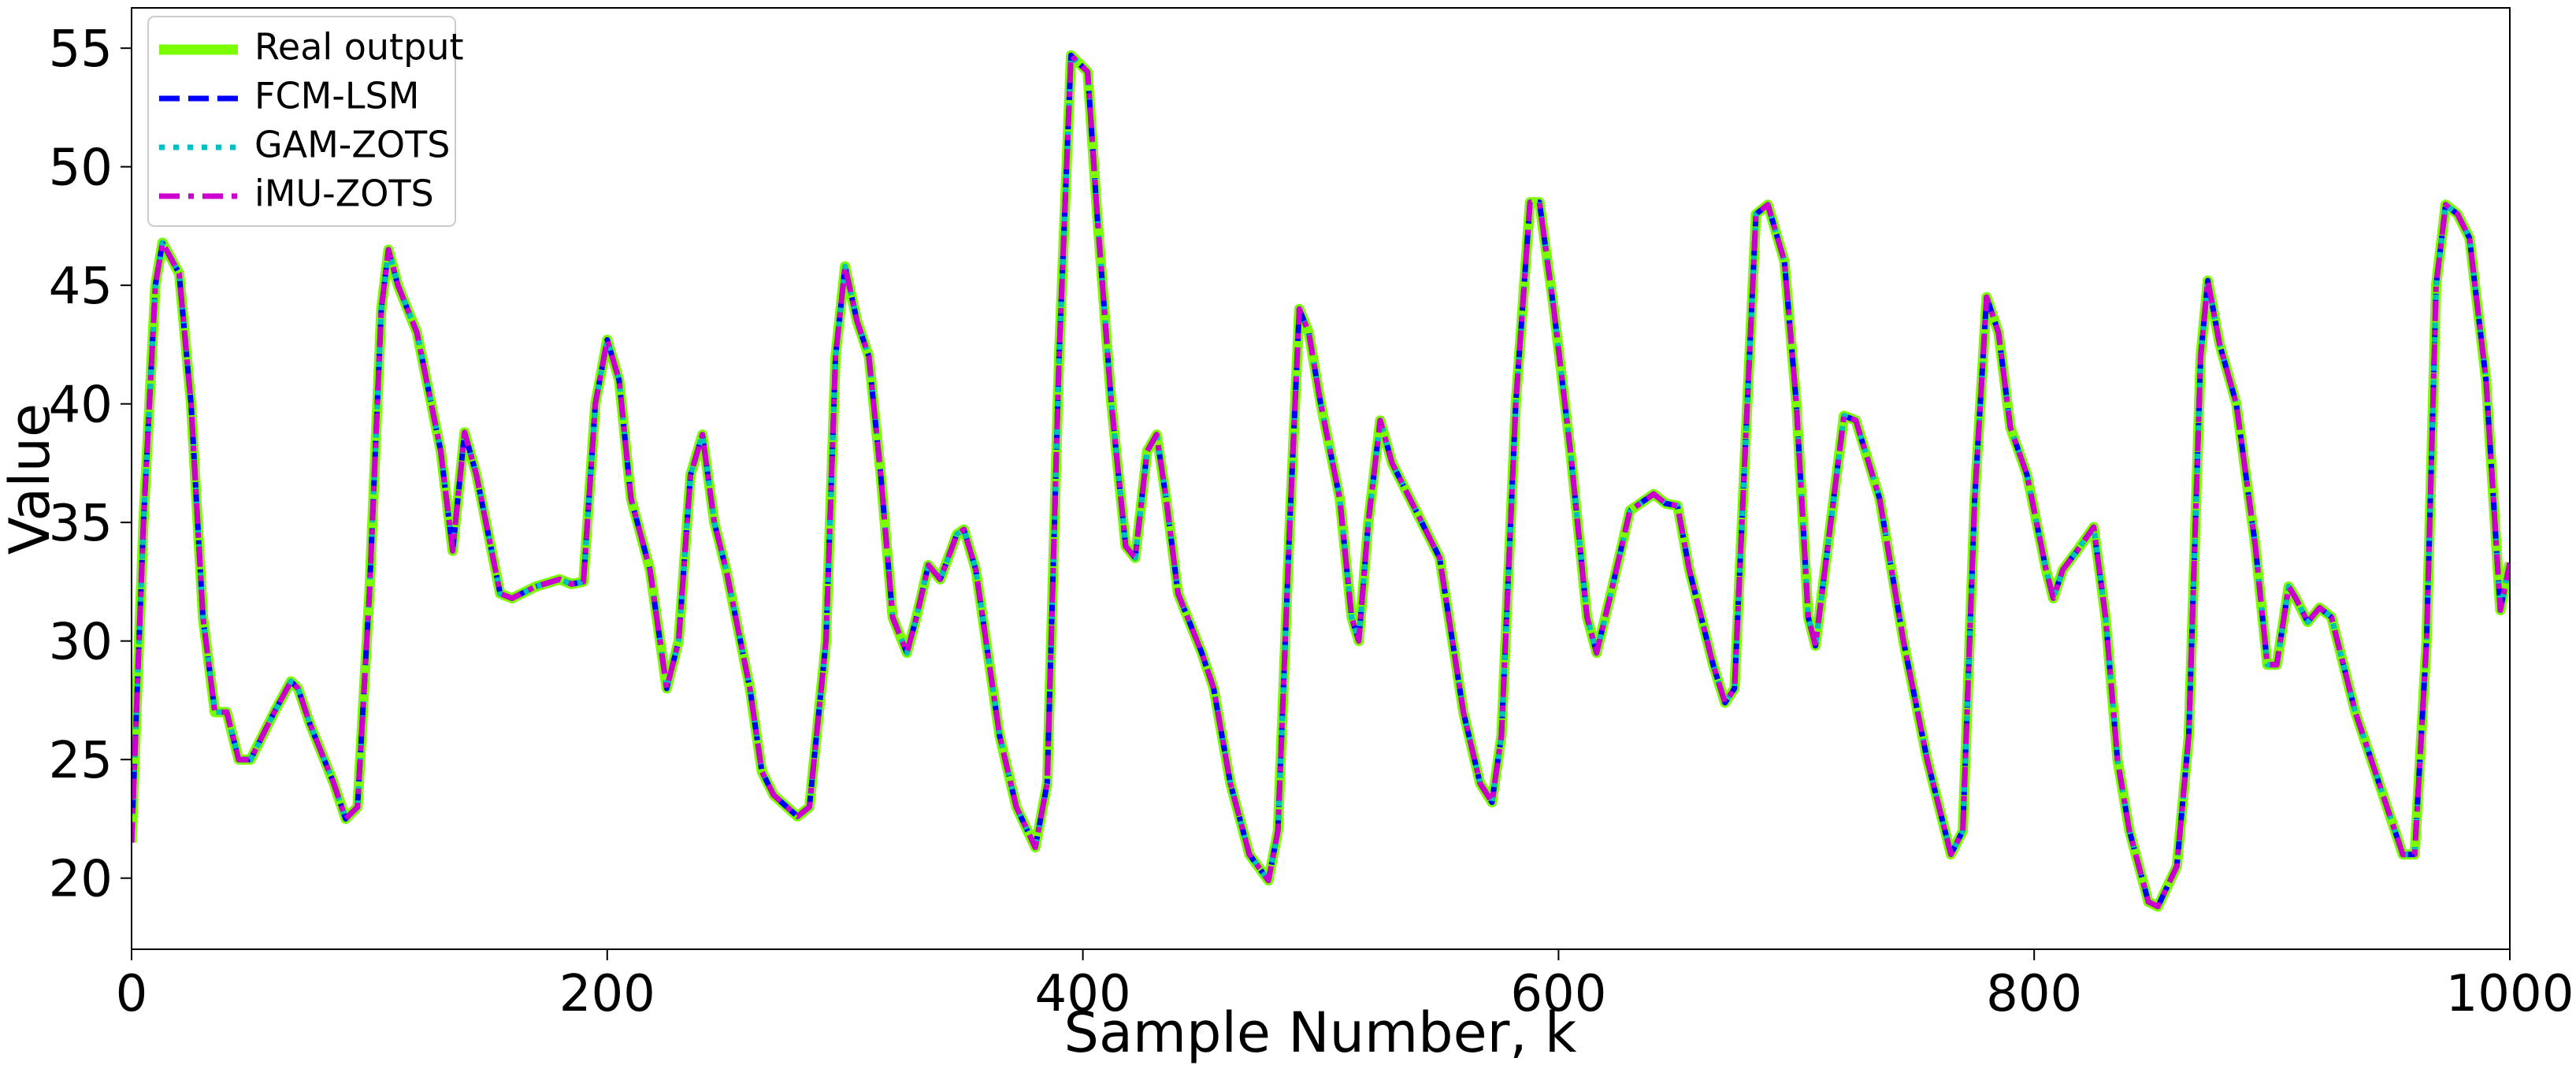 This screenshot has height=1069, width=2576. I want to click on x-tick-label: 600, so click(1558, 994).